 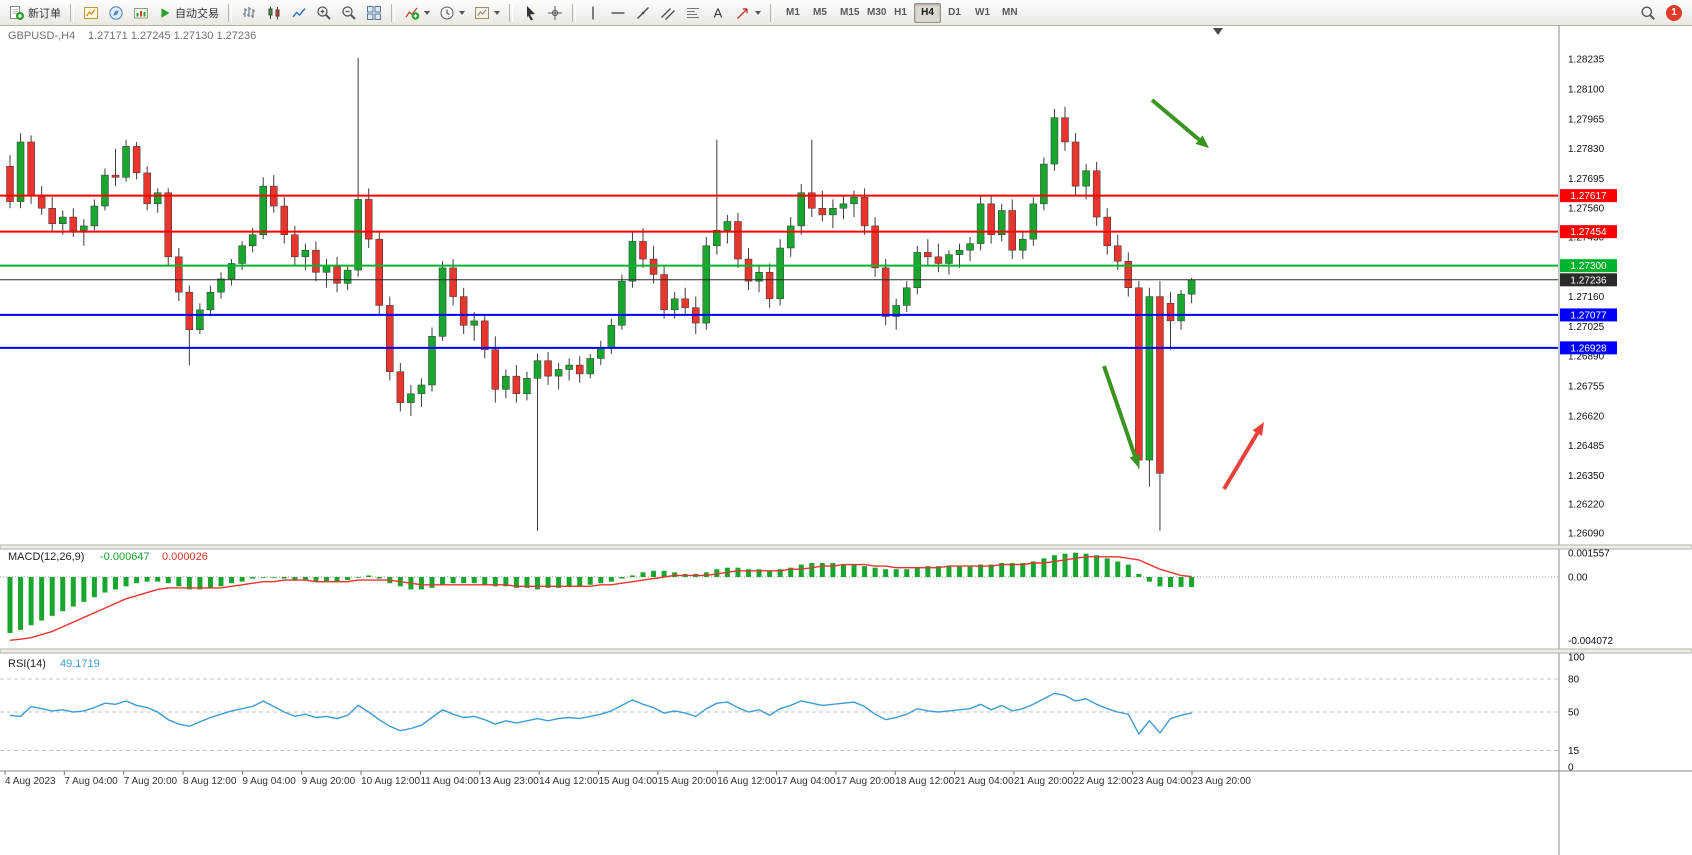 I want to click on chart-shift-marker, so click(x=1218, y=31).